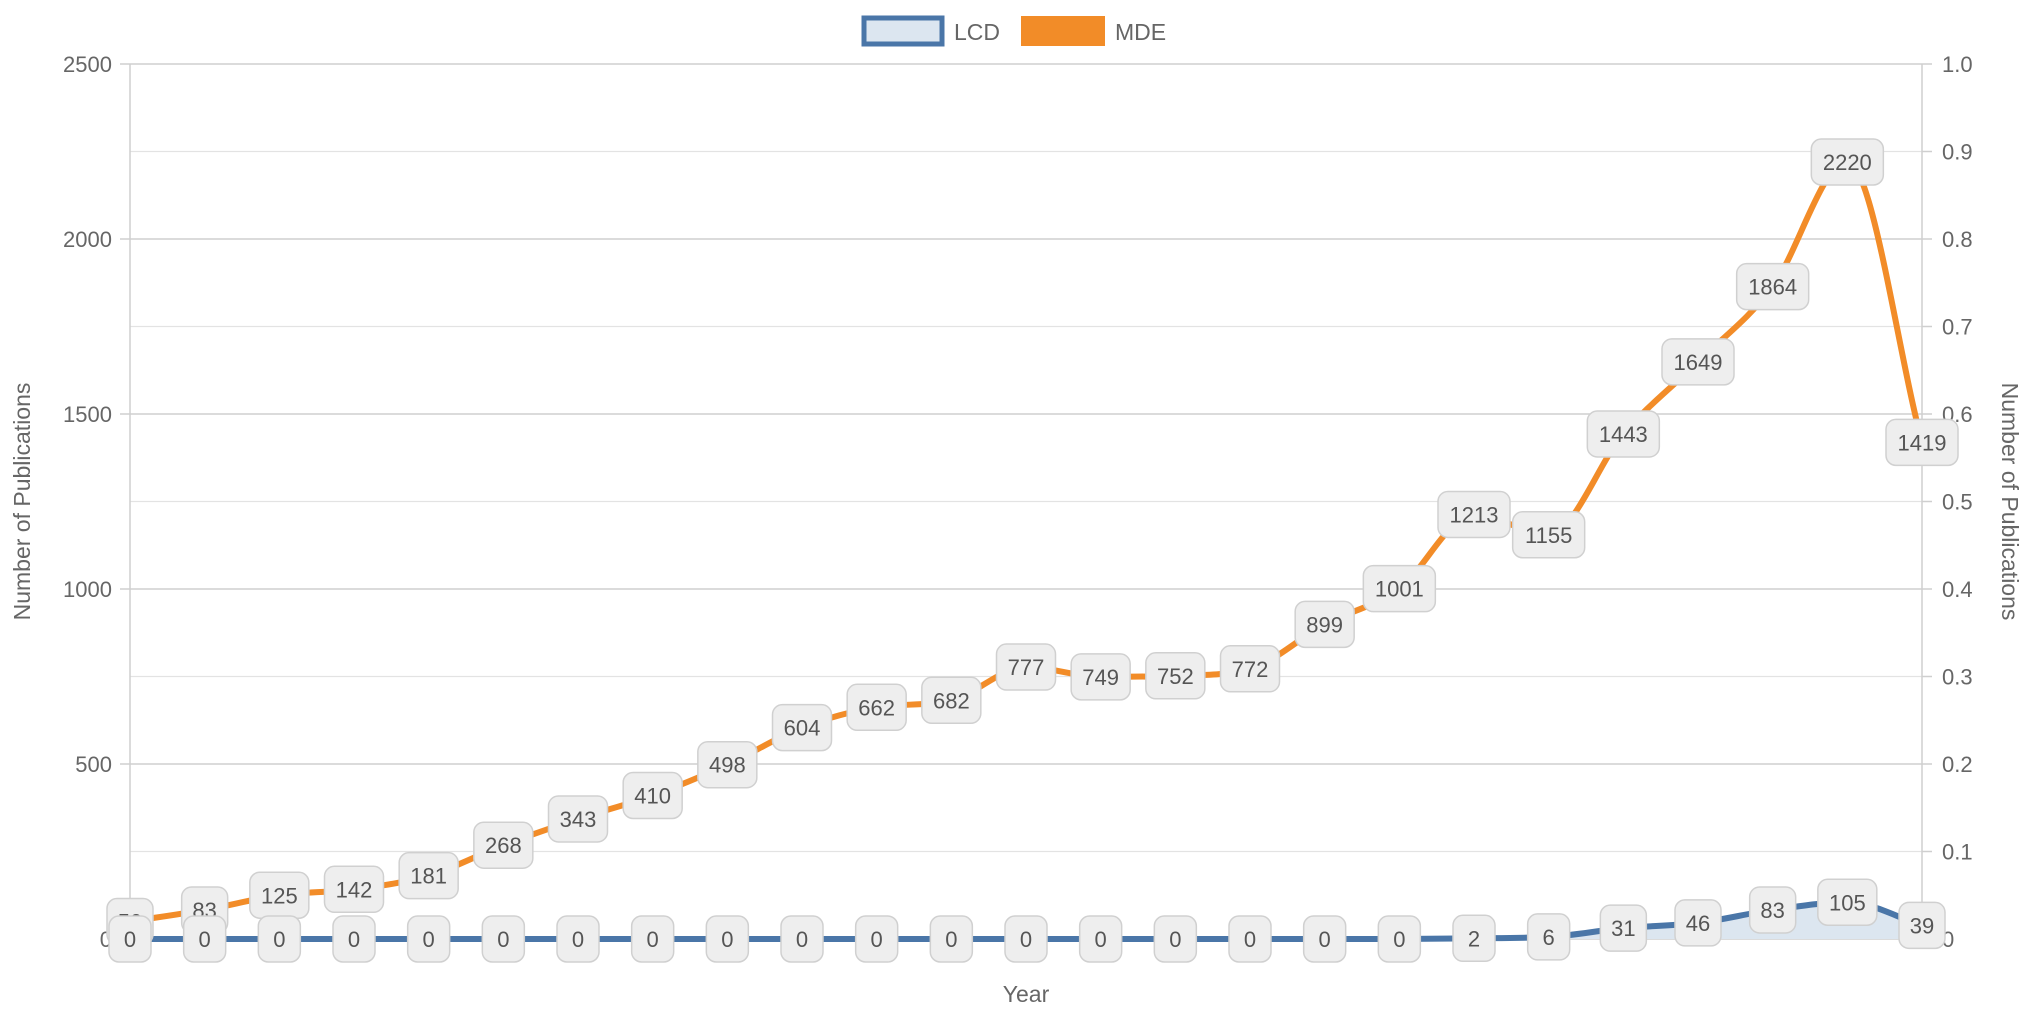 The height and width of the screenshot is (1016, 2032). What do you see at coordinates (1957, 152) in the screenshot?
I see `right-tick-label: 0.9` at bounding box center [1957, 152].